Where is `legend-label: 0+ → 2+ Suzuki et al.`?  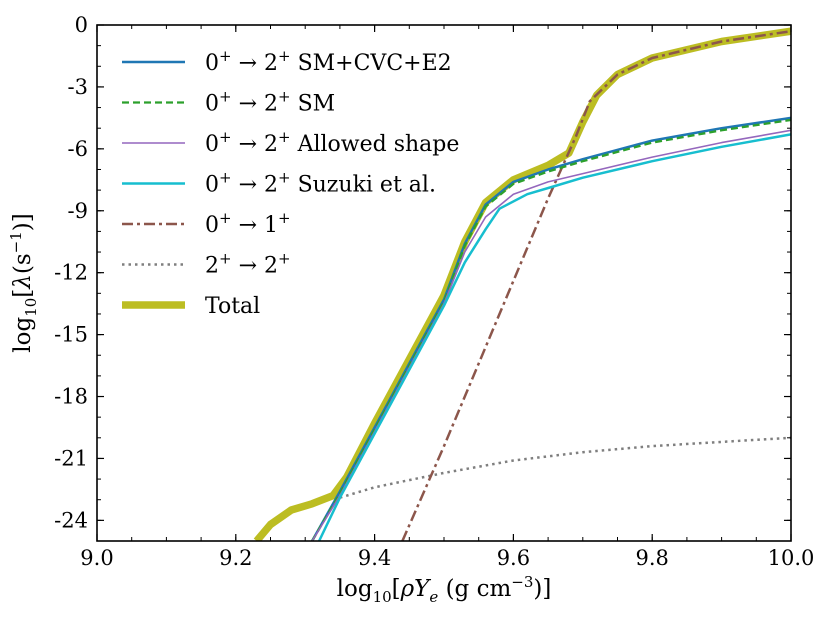 legend-label: 0+ → 2+ Suzuki et al. is located at coordinates (320, 183).